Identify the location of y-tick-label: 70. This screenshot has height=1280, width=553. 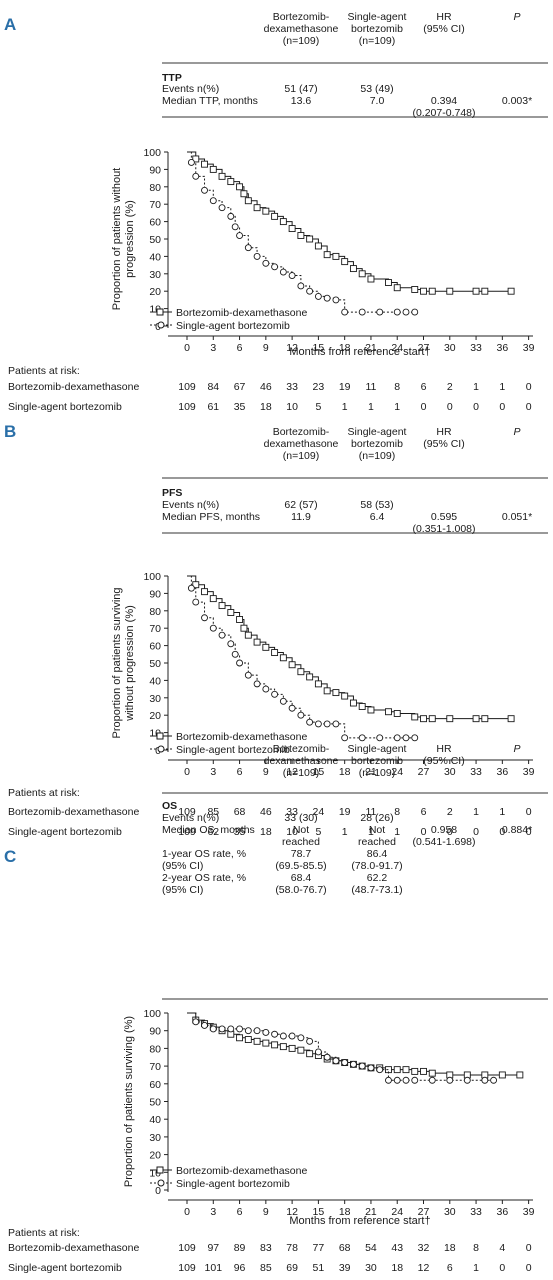
(155, 1067).